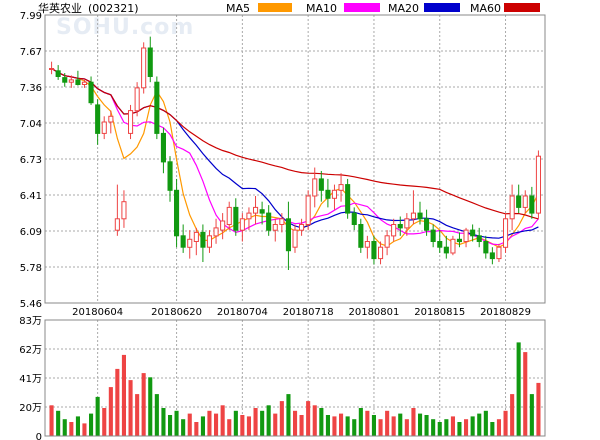 The height and width of the screenshot is (440, 600). Describe the element at coordinates (60, 8) in the screenshot. I see `stock-name: 华英农业` at that location.